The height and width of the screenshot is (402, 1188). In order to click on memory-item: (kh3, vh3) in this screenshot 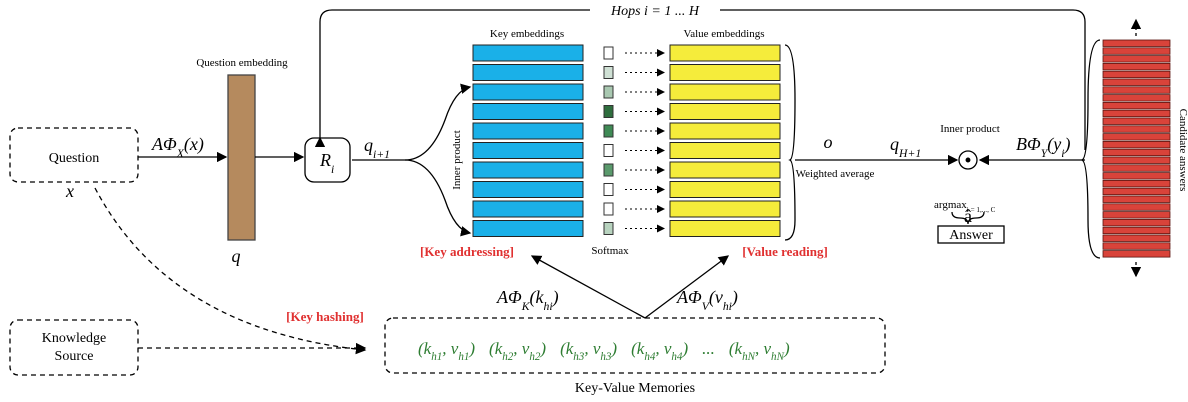, I will do `click(588, 351)`.